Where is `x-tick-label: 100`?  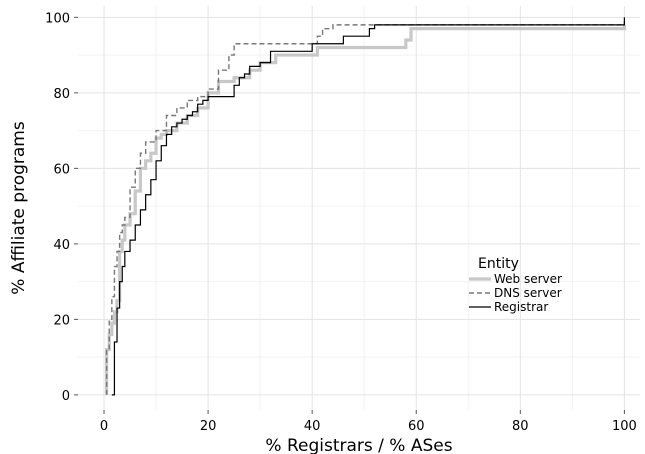
x-tick-label: 100 is located at coordinates (624, 426).